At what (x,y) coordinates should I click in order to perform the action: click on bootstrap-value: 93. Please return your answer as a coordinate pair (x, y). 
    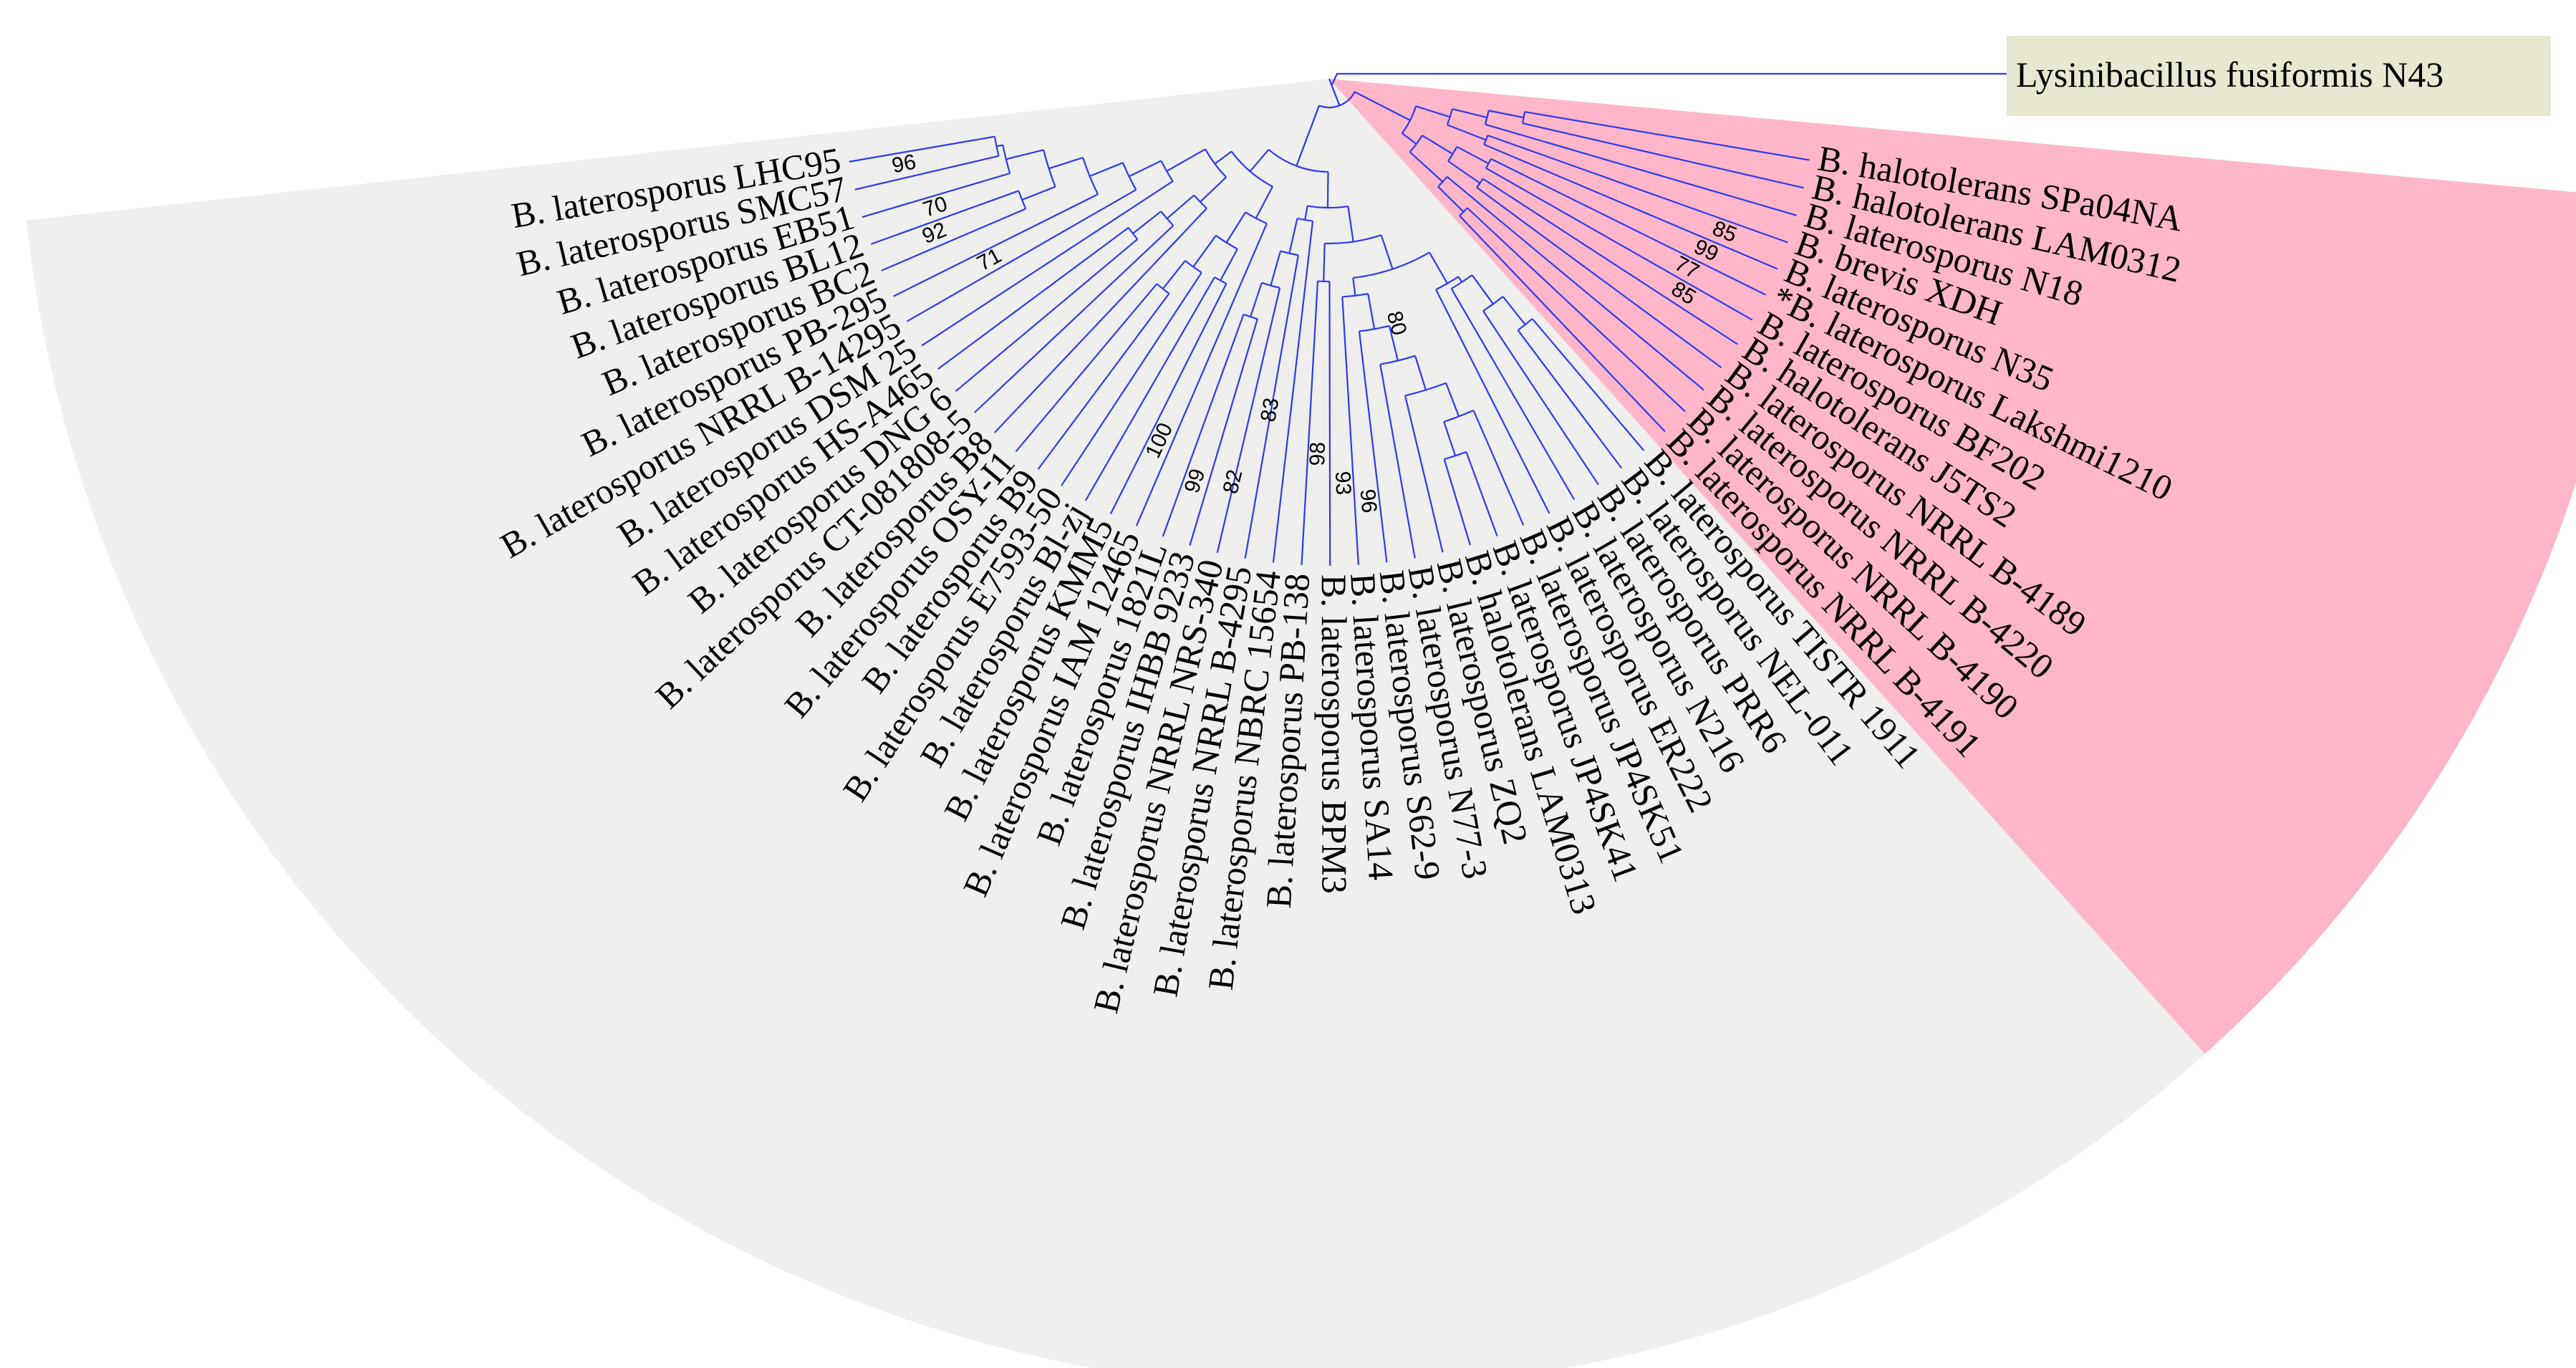
    Looking at the image, I should click on (1343, 483).